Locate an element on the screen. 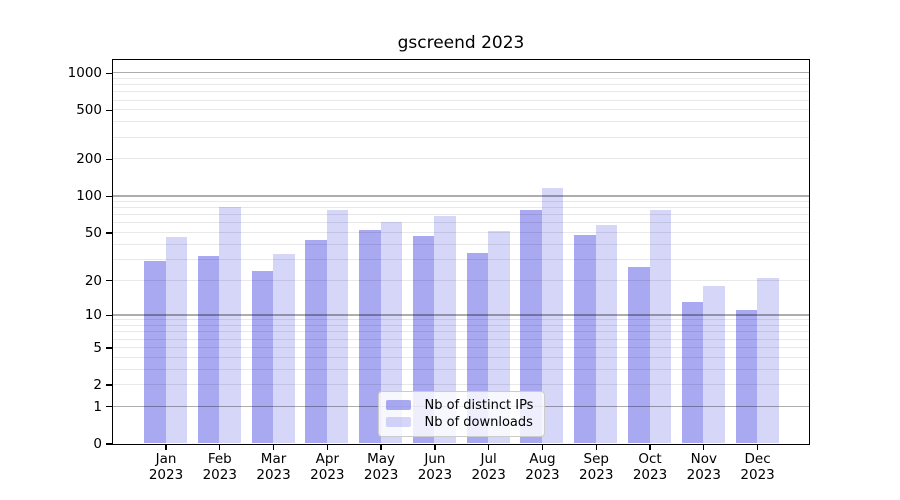 The width and height of the screenshot is (900, 500). x-tick-label-month: Nov is located at coordinates (703, 459).